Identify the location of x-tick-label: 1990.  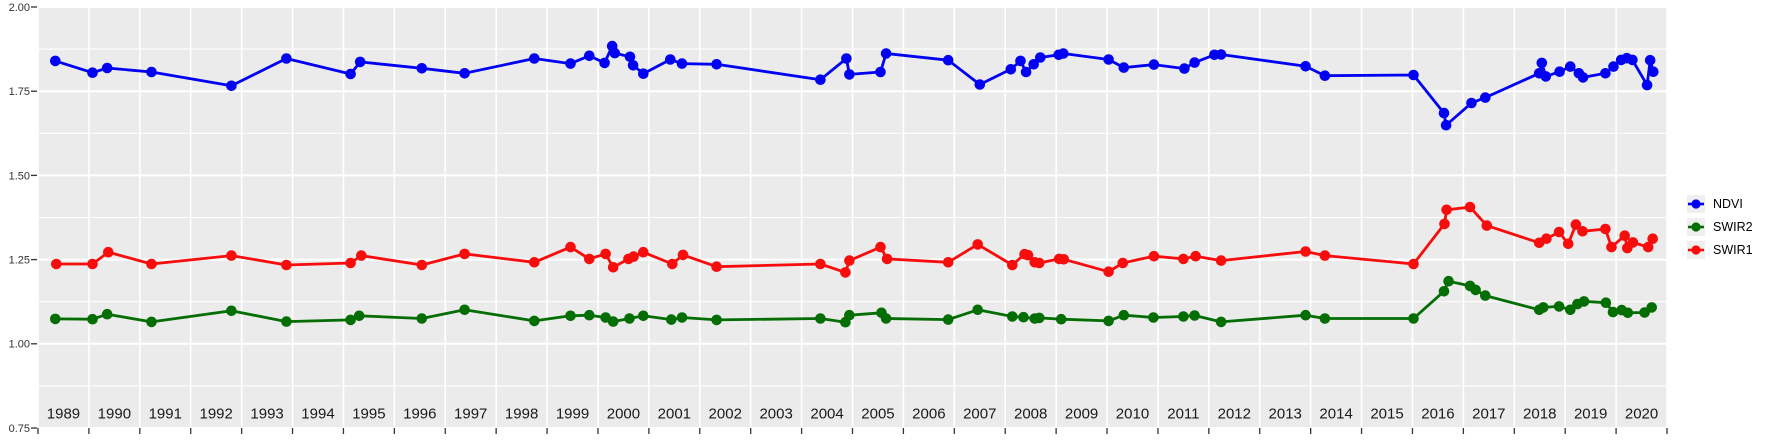
(114, 413).